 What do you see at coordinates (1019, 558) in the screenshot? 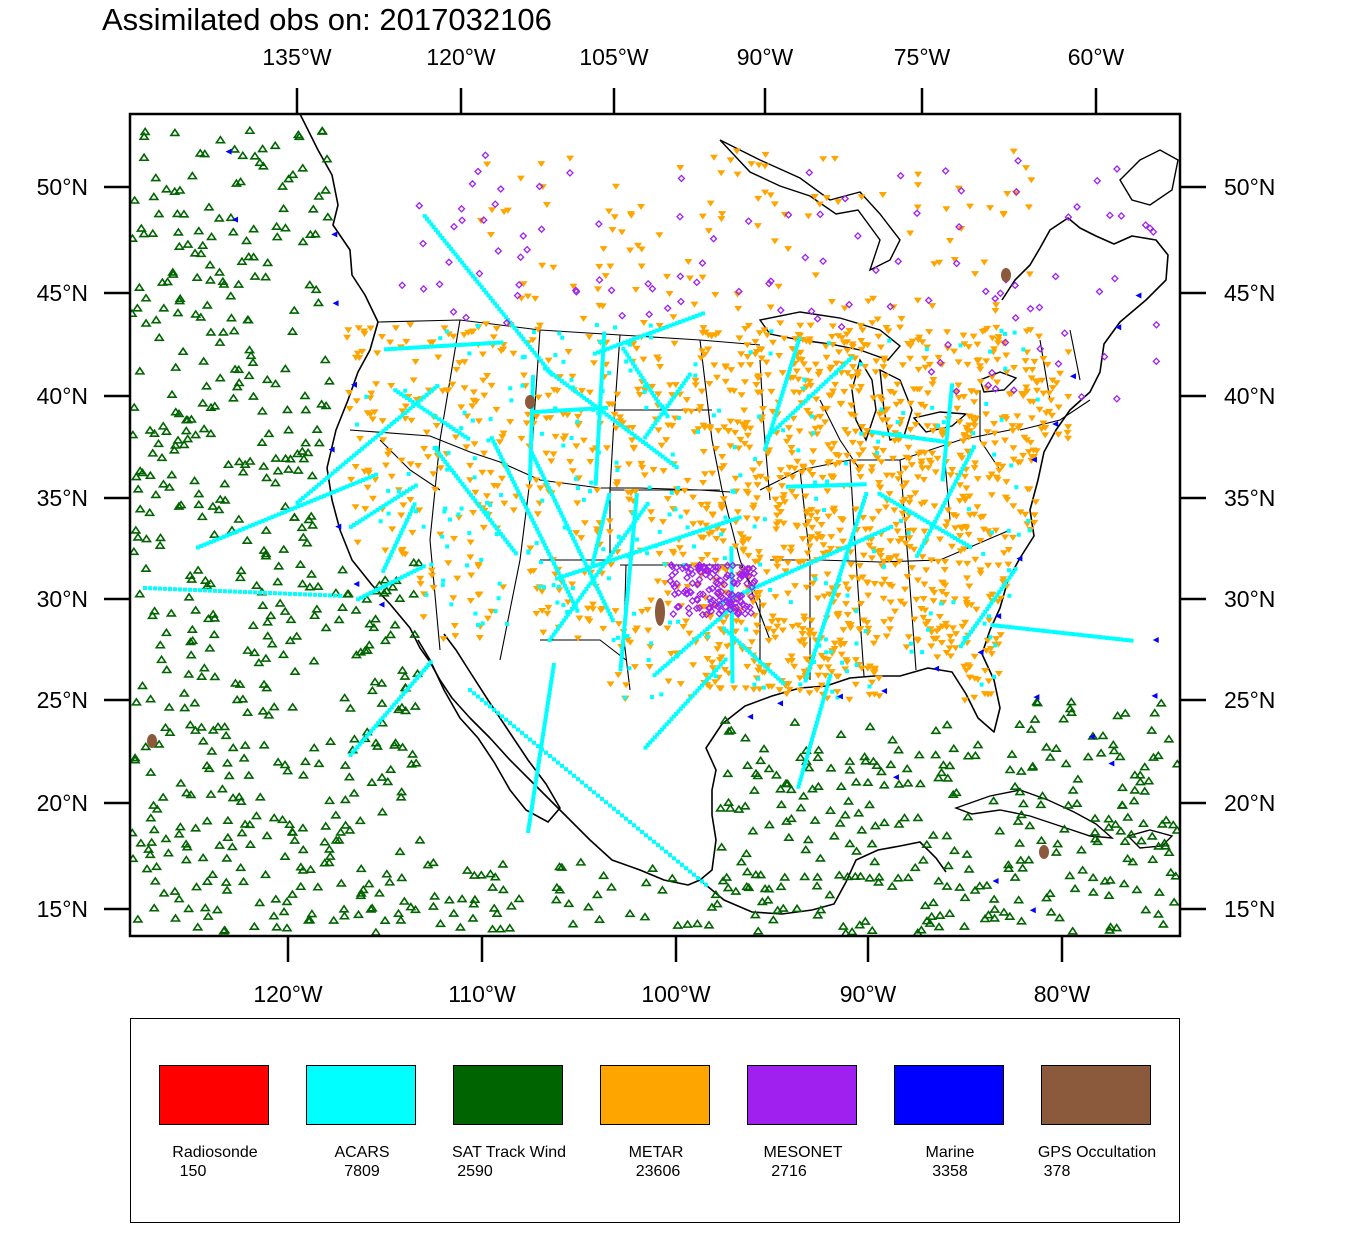
I see `marine-ob-marker` at bounding box center [1019, 558].